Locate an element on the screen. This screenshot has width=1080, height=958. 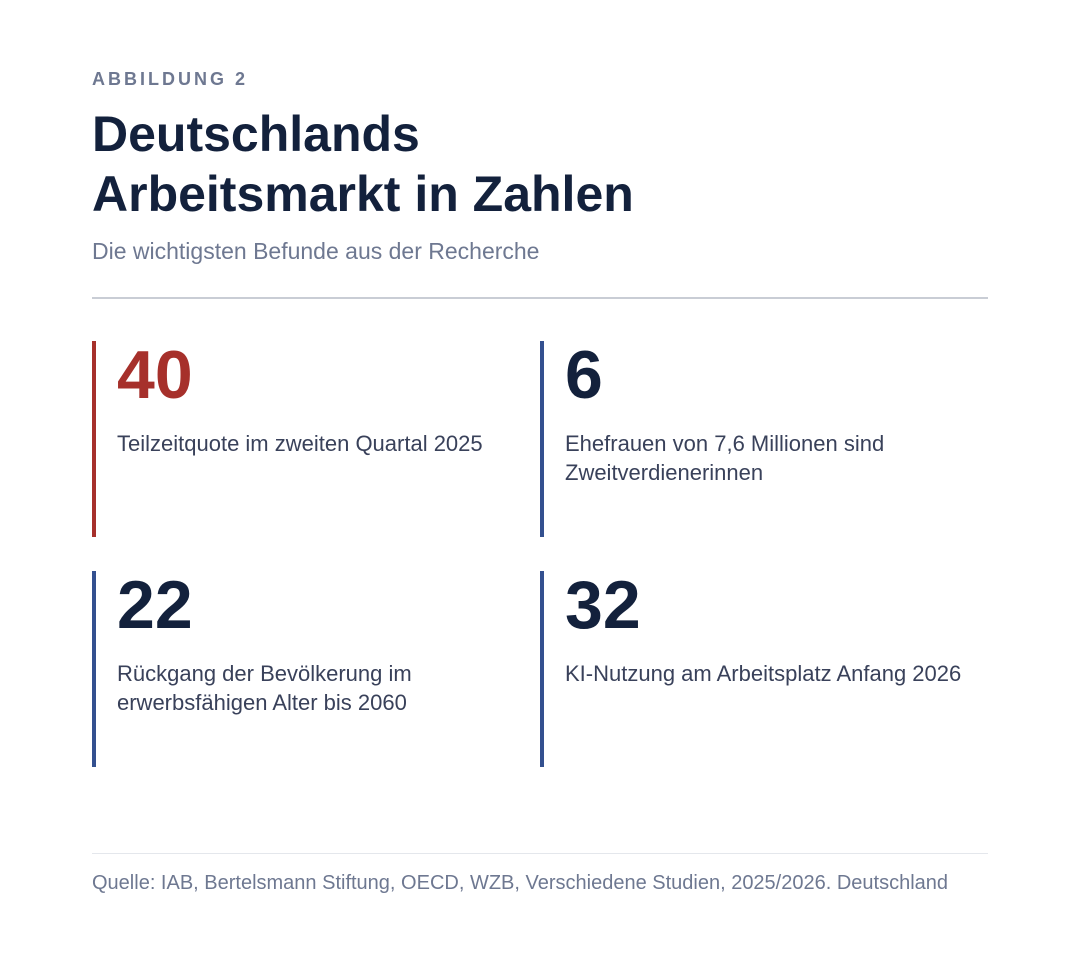
stat-card-teilzeitquote: 40 Teilzeitquote im zweiten Quartal 2025 is located at coordinates (302, 439).